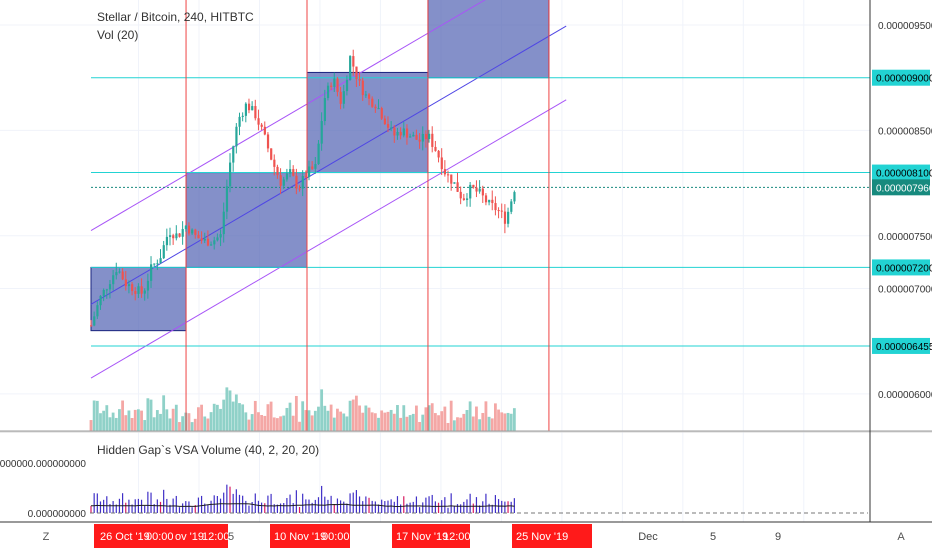 Image resolution: width=932 pixels, height=550 pixels. I want to click on level-price-tag-5: 0.000006455, so click(904, 347).